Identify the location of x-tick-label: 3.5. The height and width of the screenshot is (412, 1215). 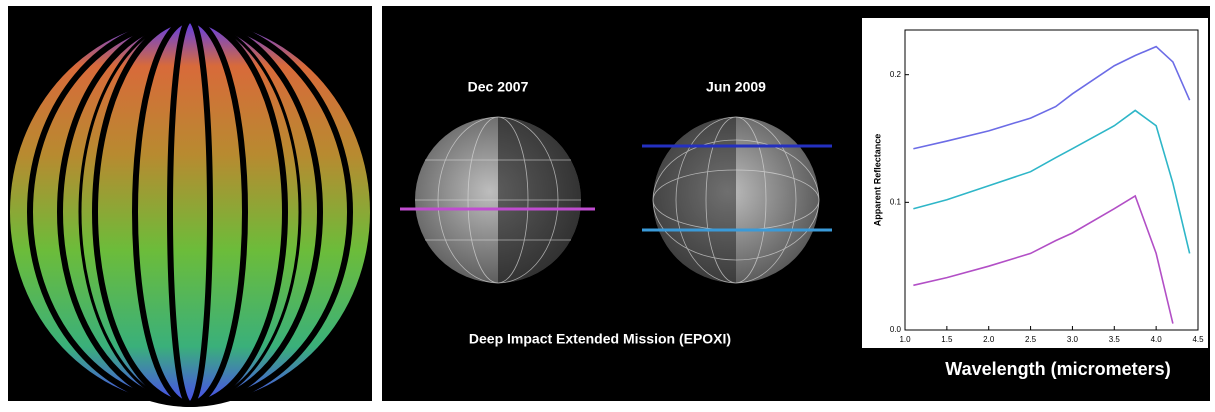
(1115, 339).